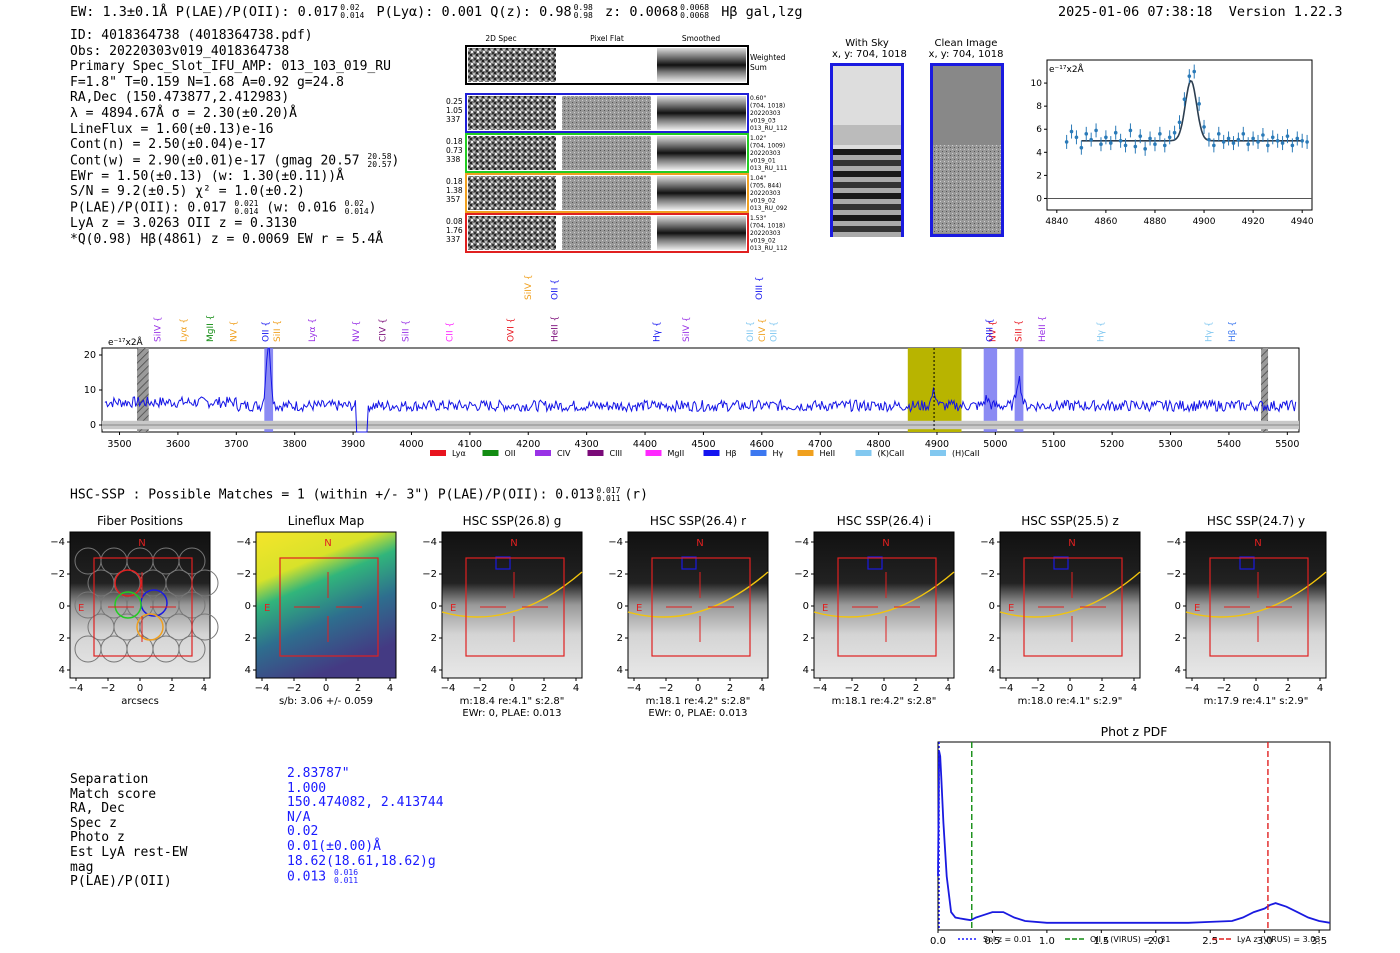 This screenshot has height=953, width=1400. What do you see at coordinates (379, 156) in the screenshot?
I see `meta-gmag-hi: 20.58` at bounding box center [379, 156].